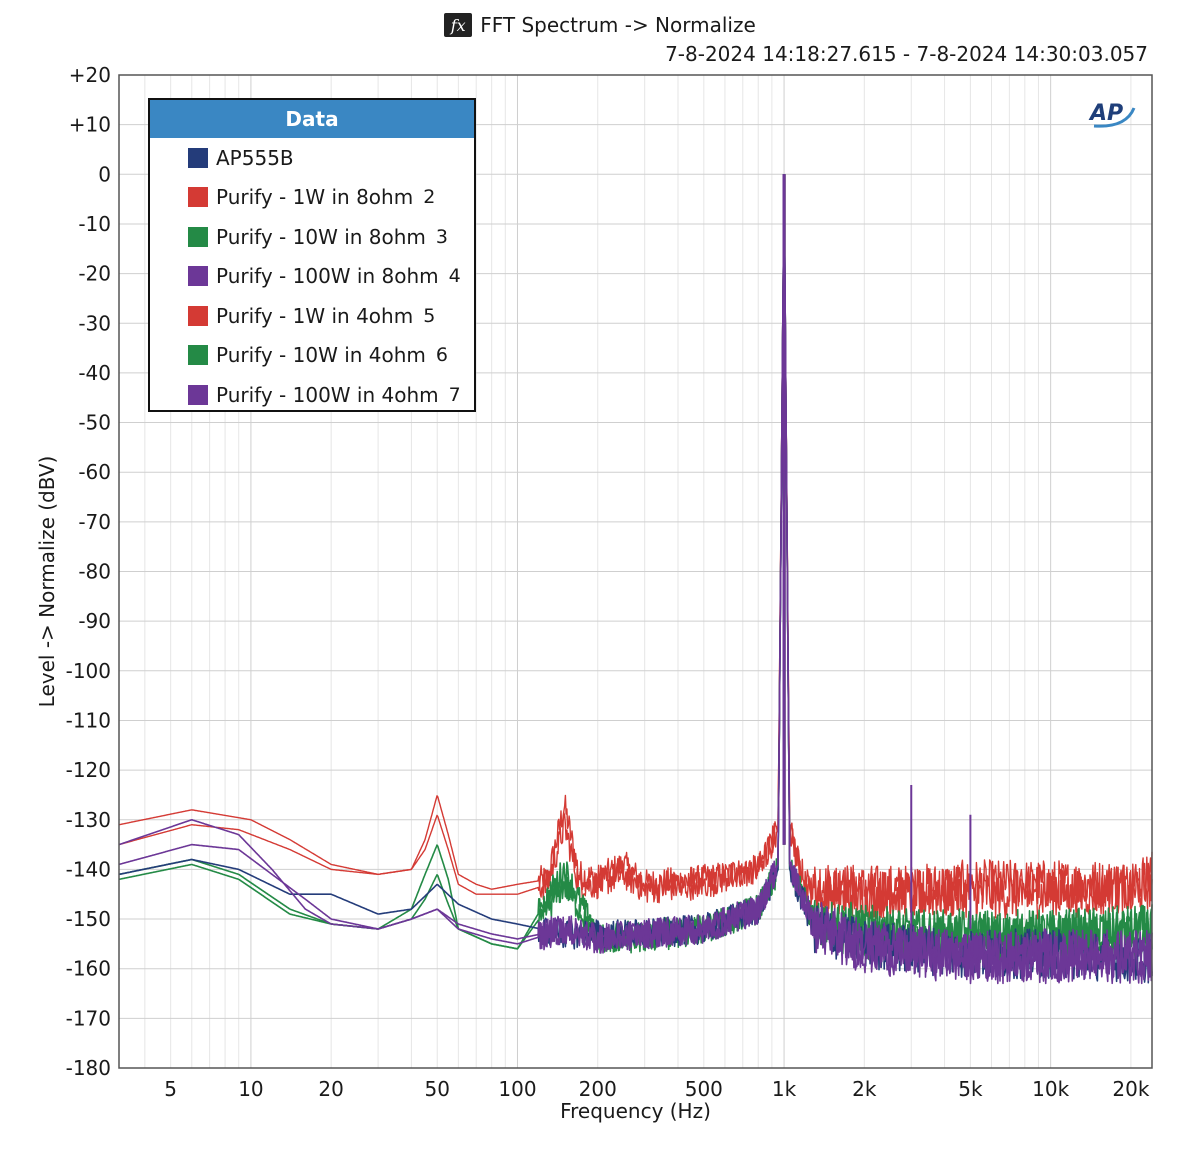 The width and height of the screenshot is (1200, 1151). What do you see at coordinates (618, 25) in the screenshot?
I see `chart-title: FFT Spectrum -> Normalize` at bounding box center [618, 25].